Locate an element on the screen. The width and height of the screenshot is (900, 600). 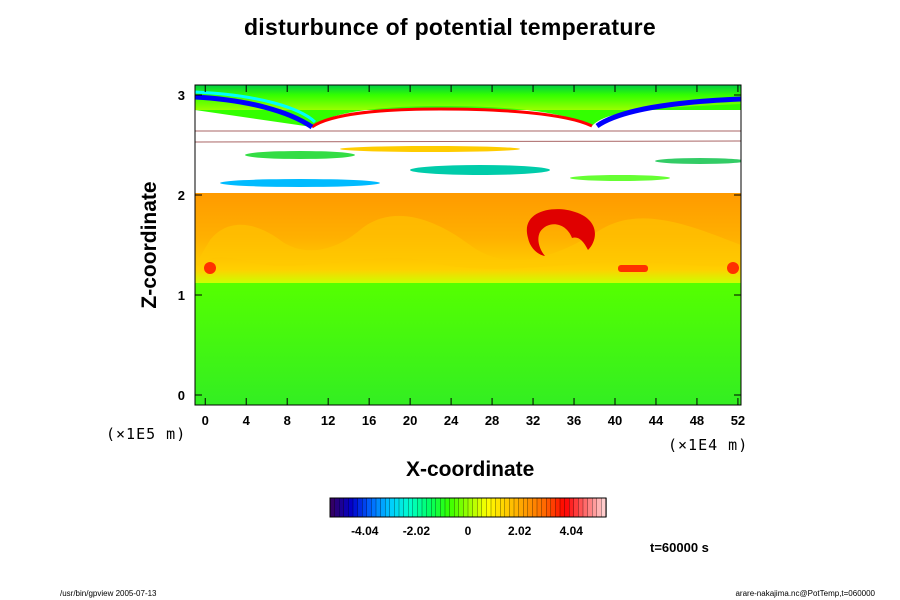
x-tick-label: 12 is located at coordinates (328, 420).